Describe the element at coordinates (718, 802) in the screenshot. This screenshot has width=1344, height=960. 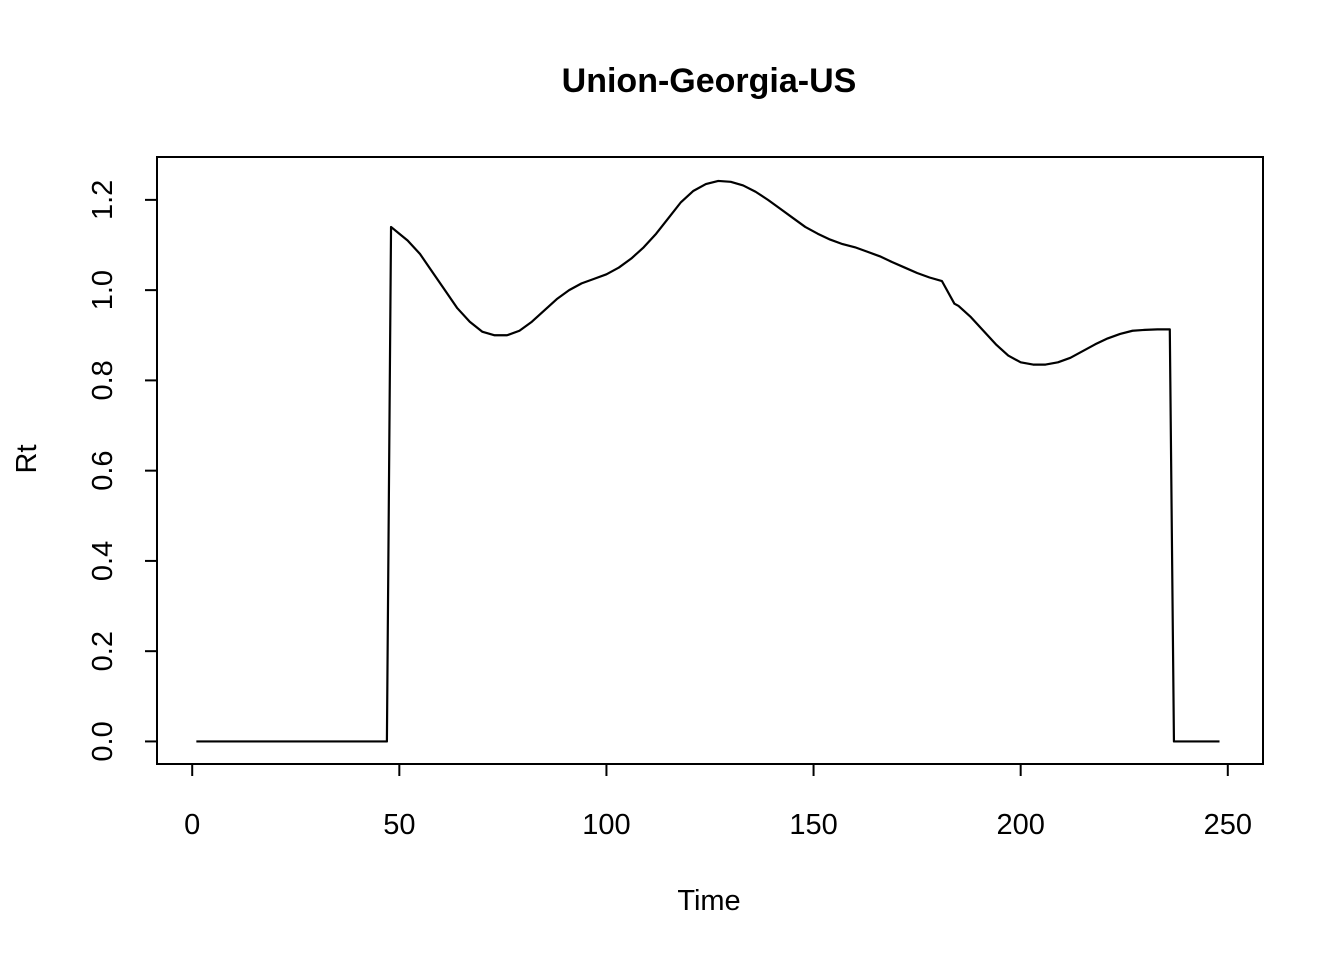
I see `x-axis: 0 50 100 150 200 250` at that location.